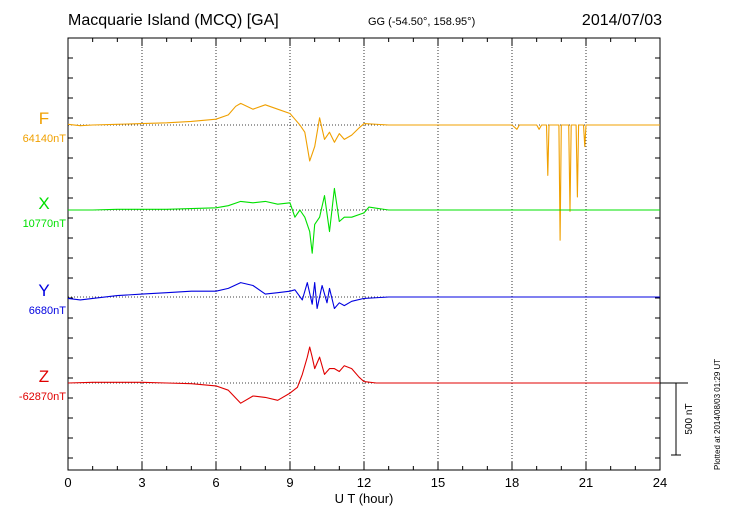  What do you see at coordinates (45, 139) in the screenshot?
I see `series-baseline-value-f: 64140nT` at bounding box center [45, 139].